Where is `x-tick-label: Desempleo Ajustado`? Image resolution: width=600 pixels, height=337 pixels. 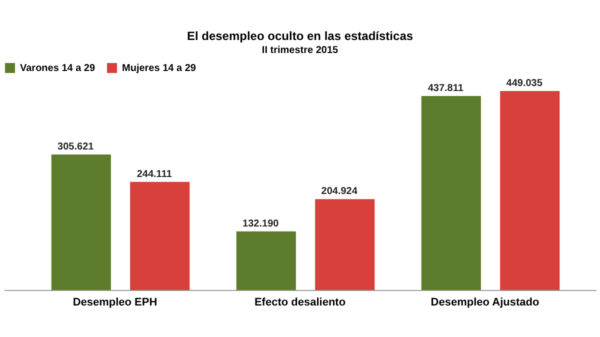
x-tick-label: Desempleo Ajustado is located at coordinates (485, 302).